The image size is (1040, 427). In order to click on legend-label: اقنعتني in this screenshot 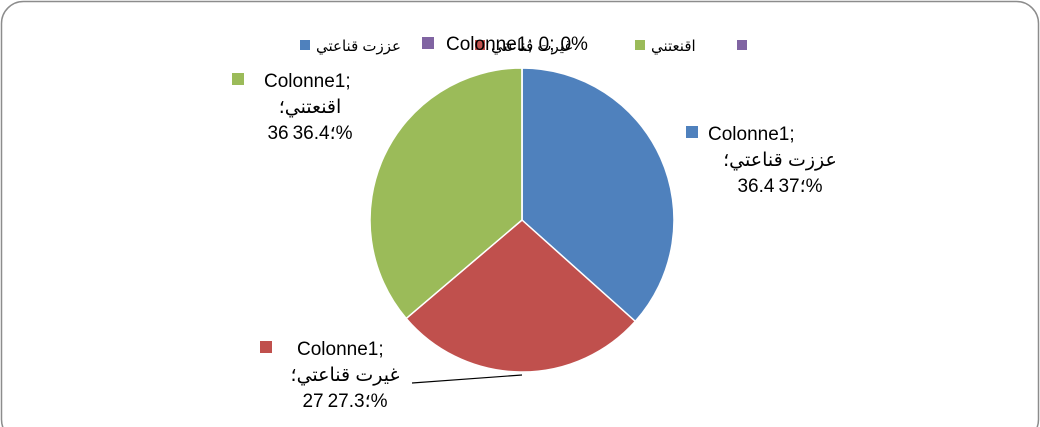, I will do `click(673, 47)`.